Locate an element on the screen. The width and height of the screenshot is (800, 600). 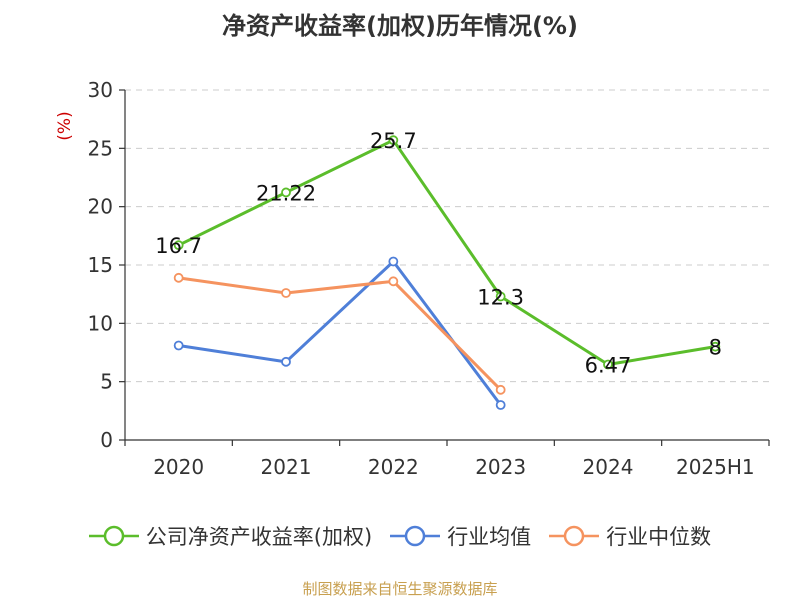
x-tick-label: 2021 is located at coordinates (286, 467).